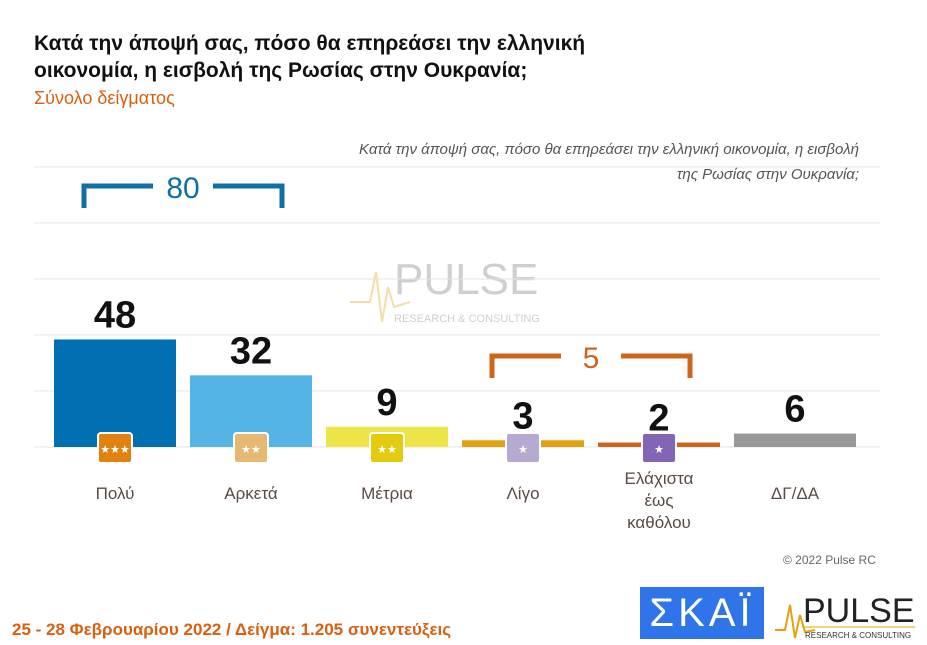 The height and width of the screenshot is (645, 927). What do you see at coordinates (829, 560) in the screenshot?
I see `copyright: © 2022 Pulse RC` at bounding box center [829, 560].